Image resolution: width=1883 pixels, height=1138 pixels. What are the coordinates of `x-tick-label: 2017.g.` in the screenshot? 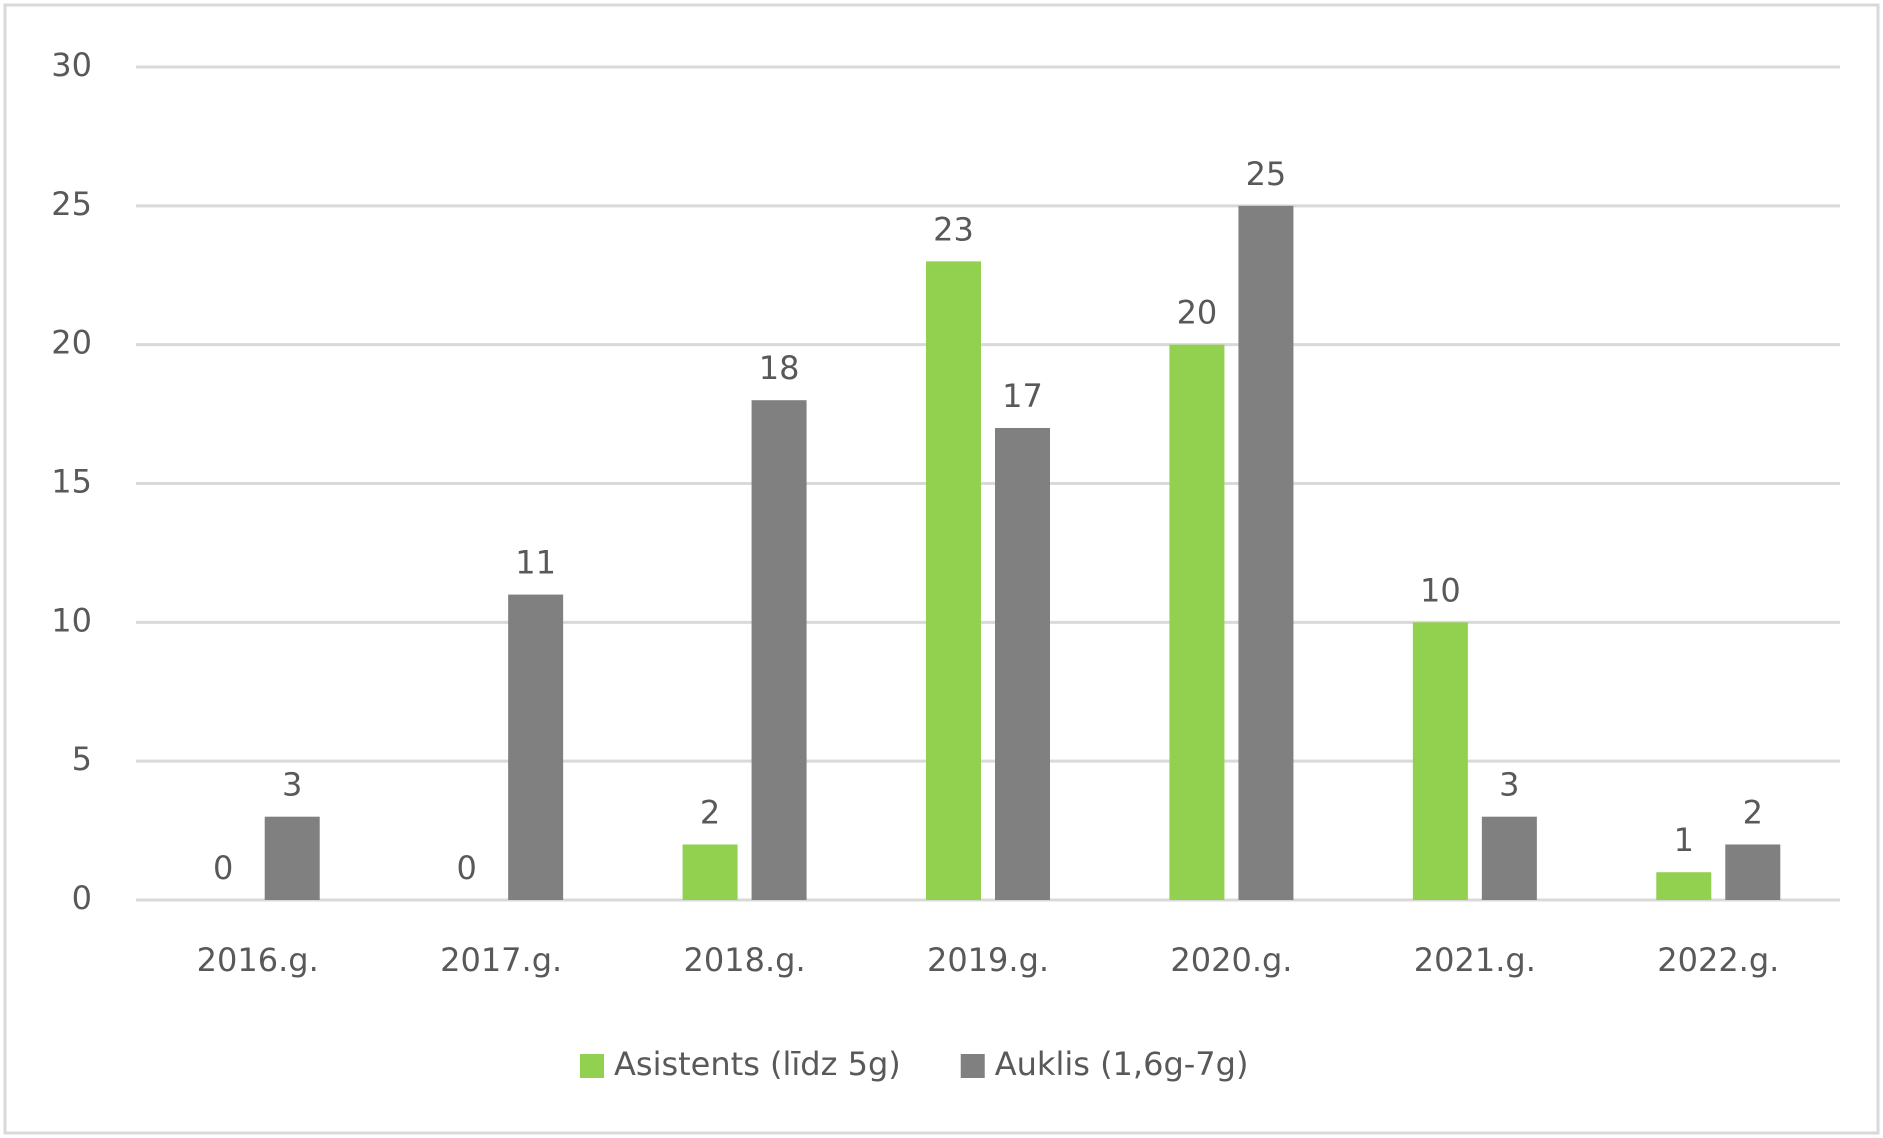 It's located at (501, 960).